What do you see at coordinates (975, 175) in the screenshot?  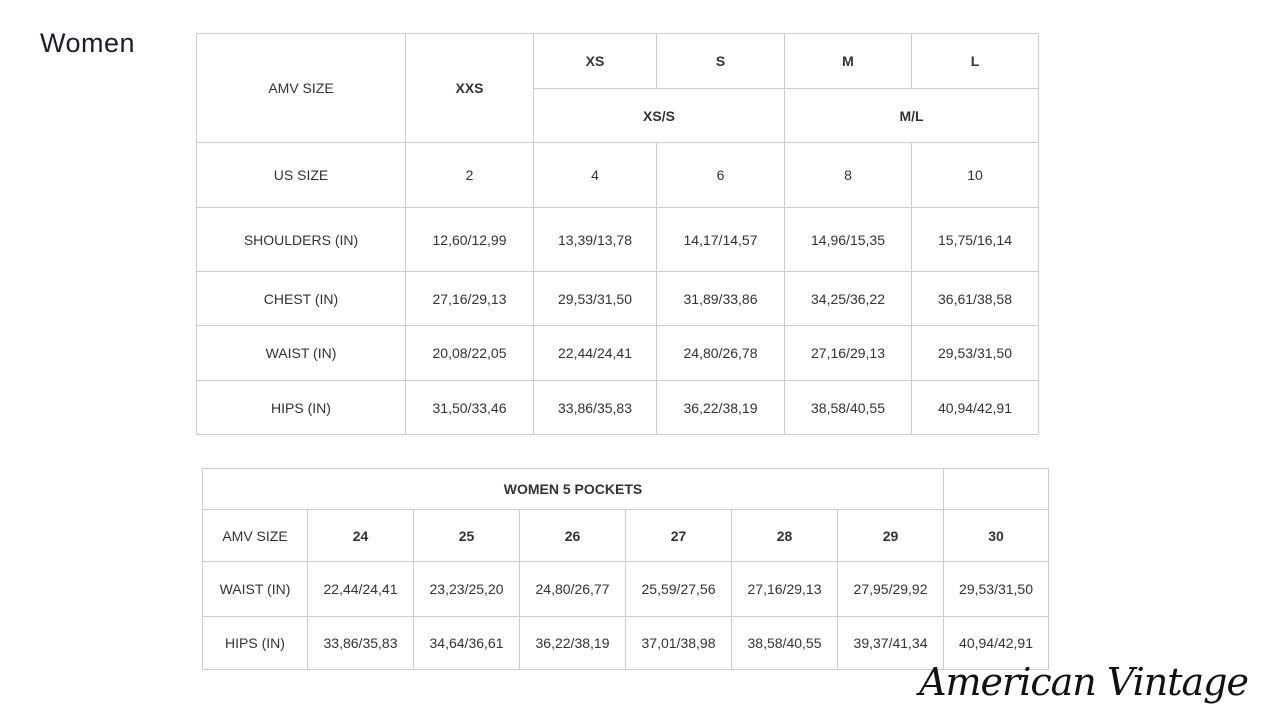 I see `us-size-value: 10` at bounding box center [975, 175].